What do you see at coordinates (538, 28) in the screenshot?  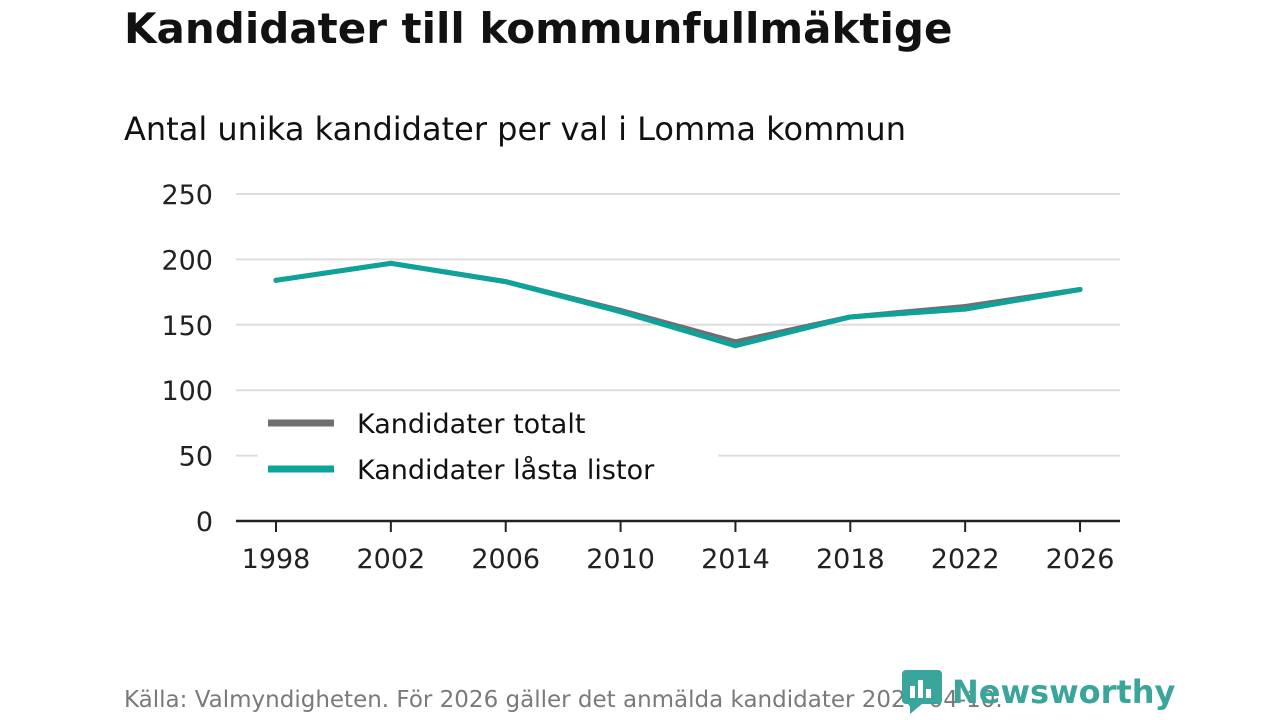 I see `chart-title: Kandidater till kommunfullmäktige` at bounding box center [538, 28].